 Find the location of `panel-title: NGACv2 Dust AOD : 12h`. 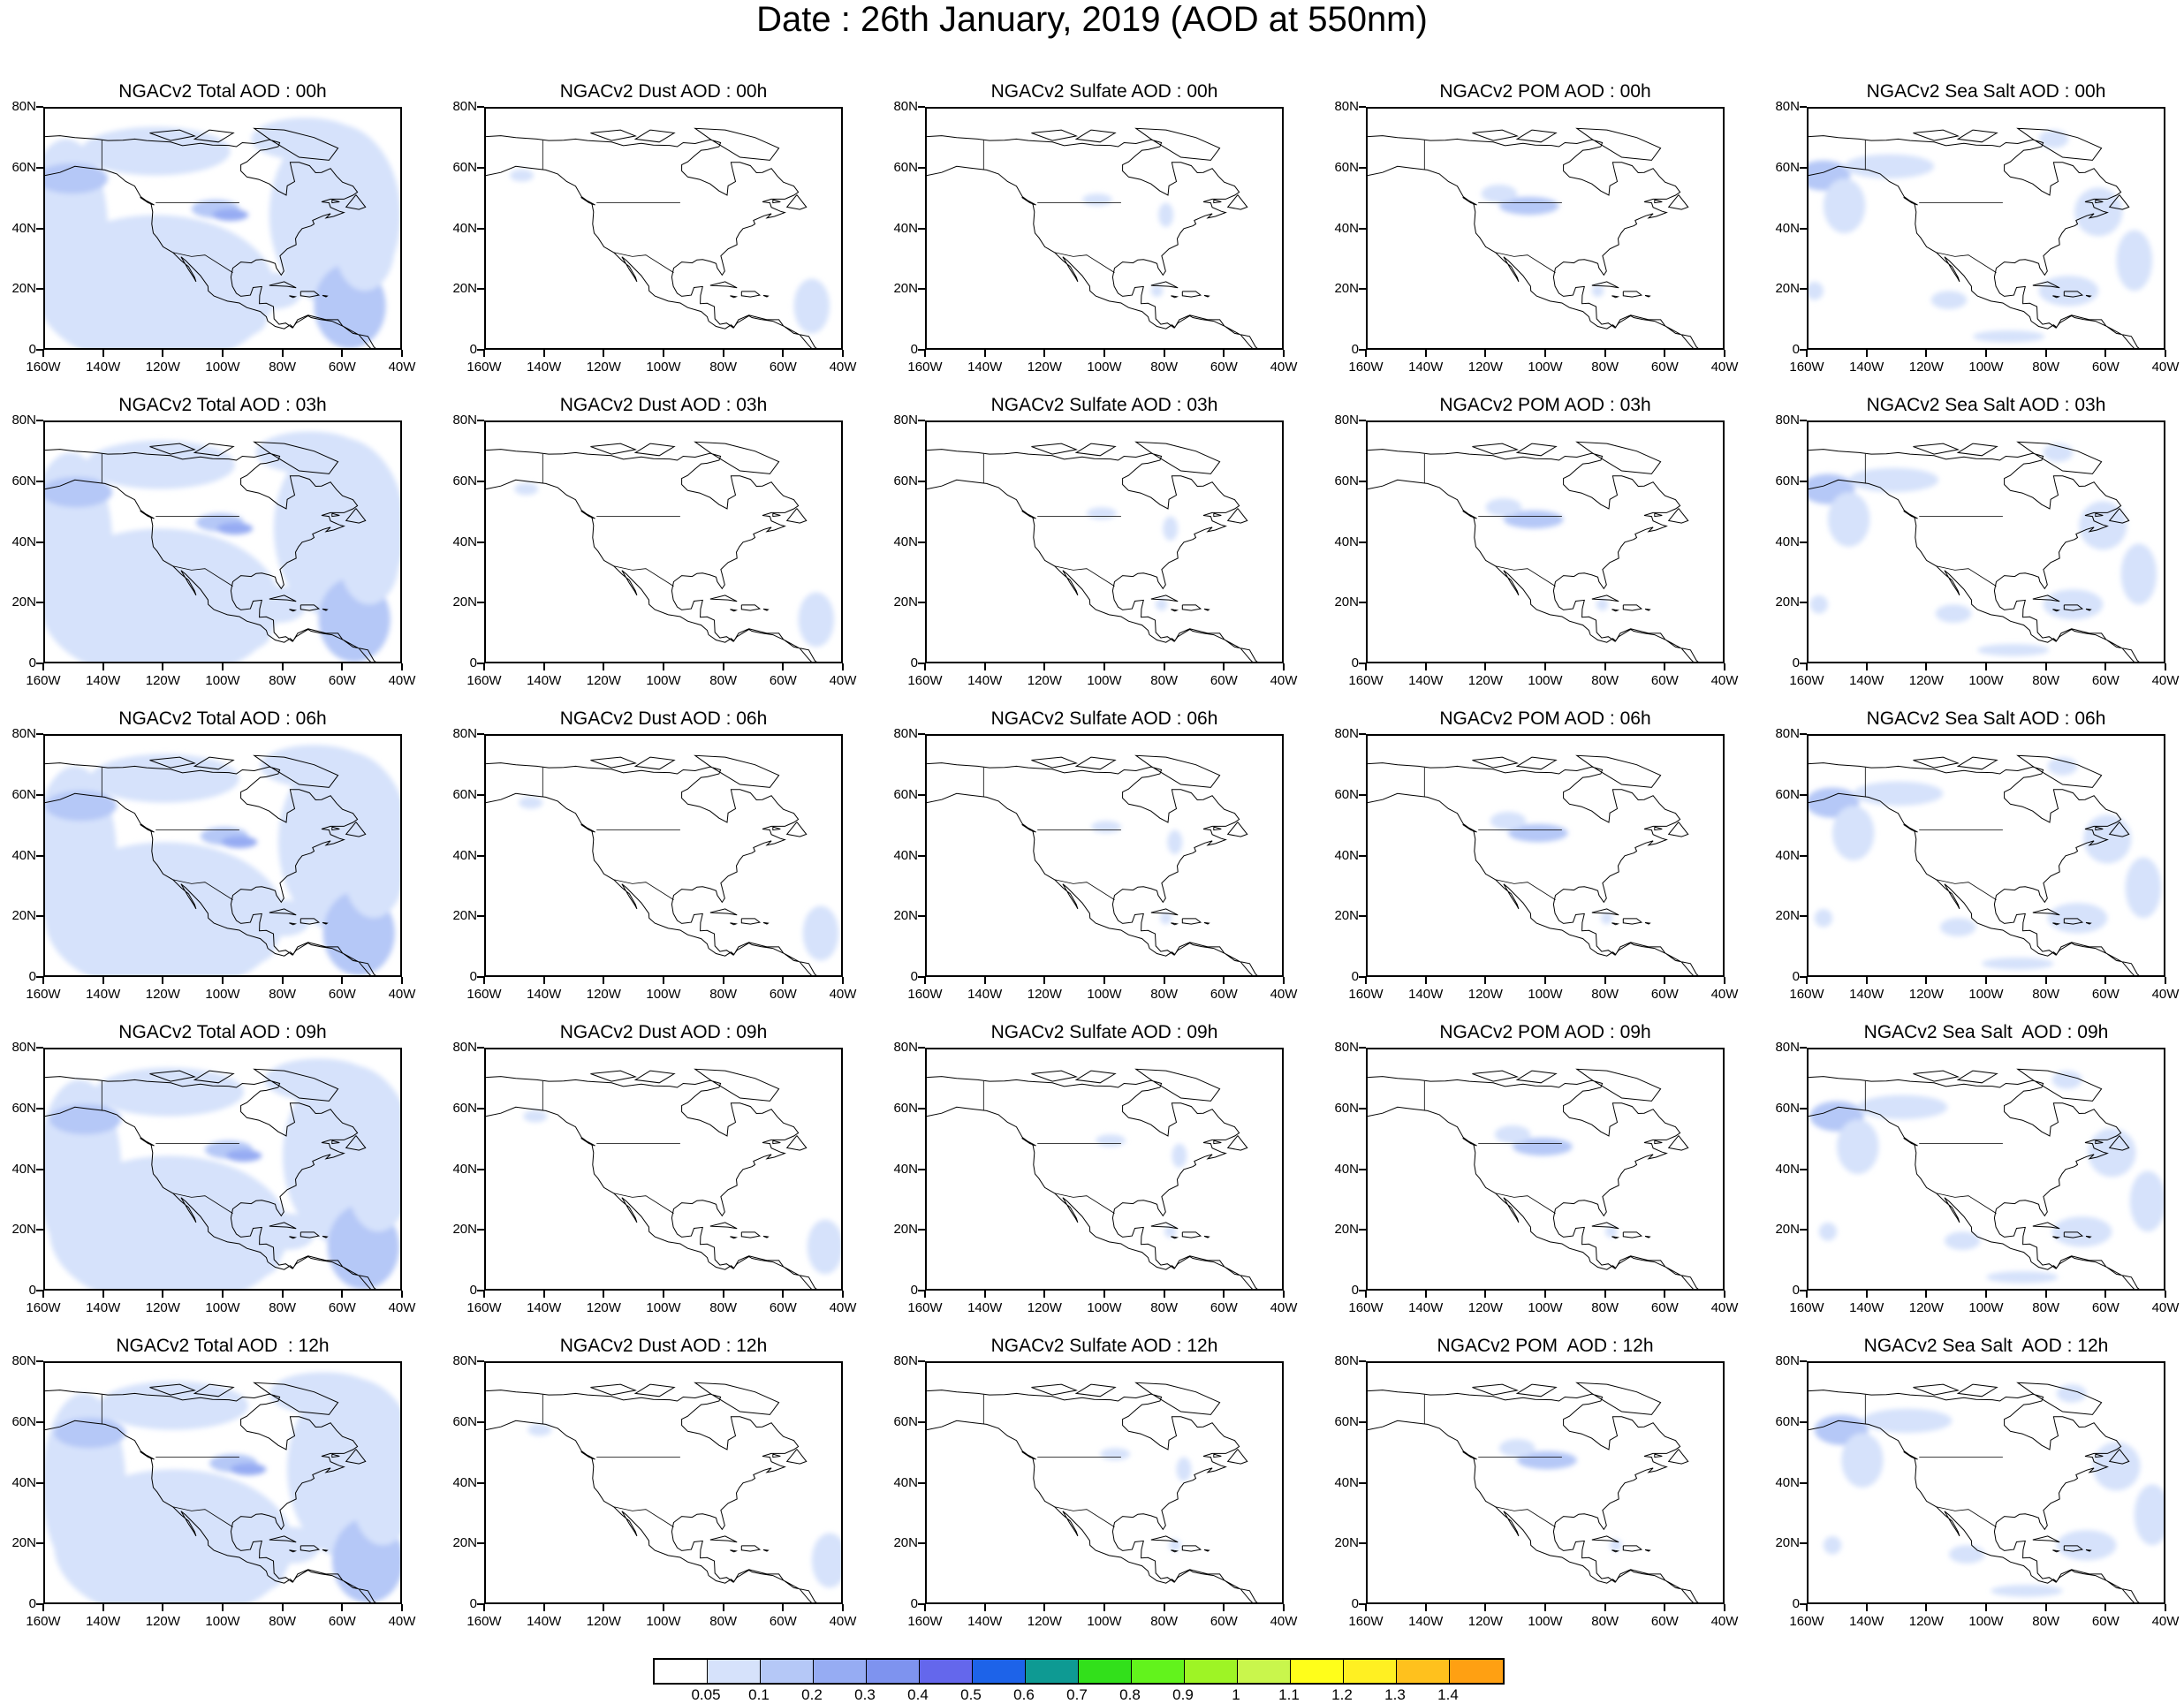

panel-title: NGACv2 Dust AOD : 12h is located at coordinates (663, 1346).